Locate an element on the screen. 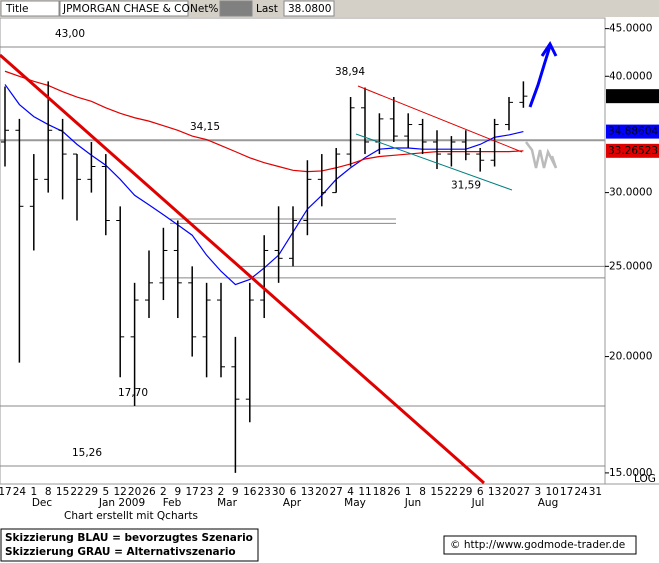  header-last-label: Last is located at coordinates (267, 9).